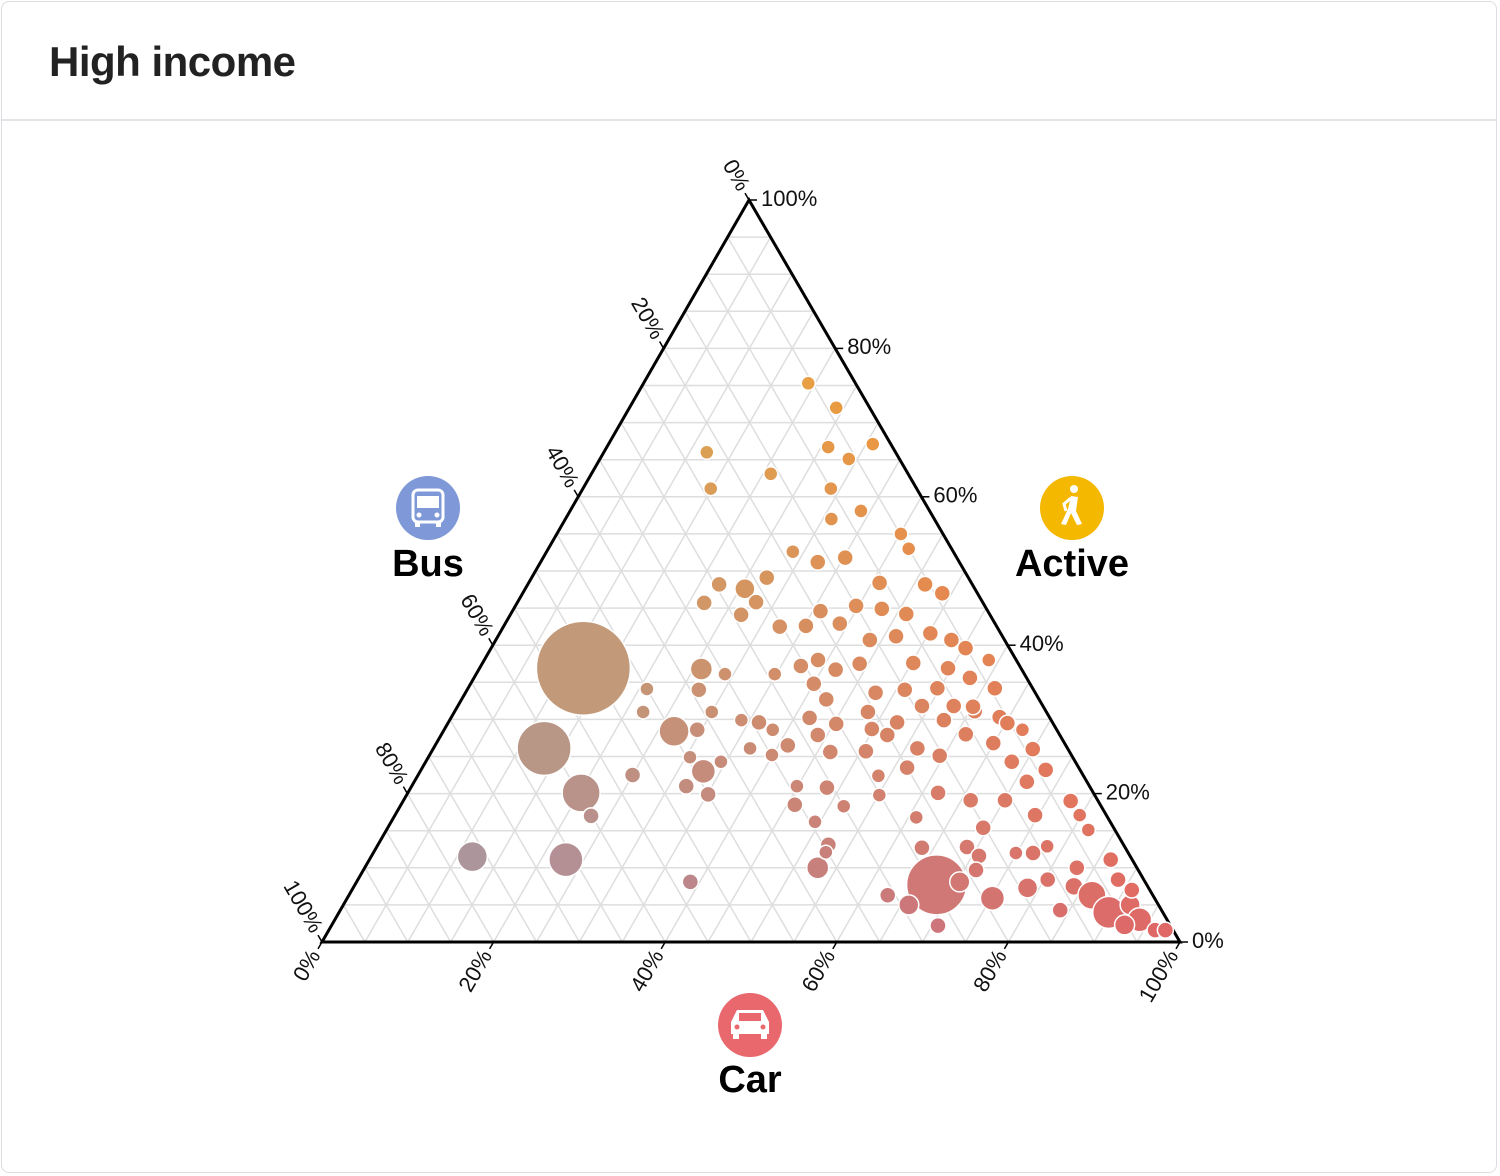  Describe the element at coordinates (750, 1025) in the screenshot. I see `car-icon` at that location.